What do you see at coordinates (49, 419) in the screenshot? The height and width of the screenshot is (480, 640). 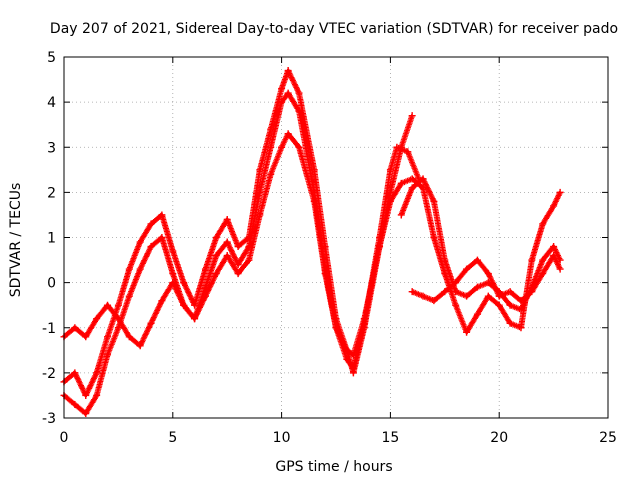 I see `y-tick-label: -3` at bounding box center [49, 419].